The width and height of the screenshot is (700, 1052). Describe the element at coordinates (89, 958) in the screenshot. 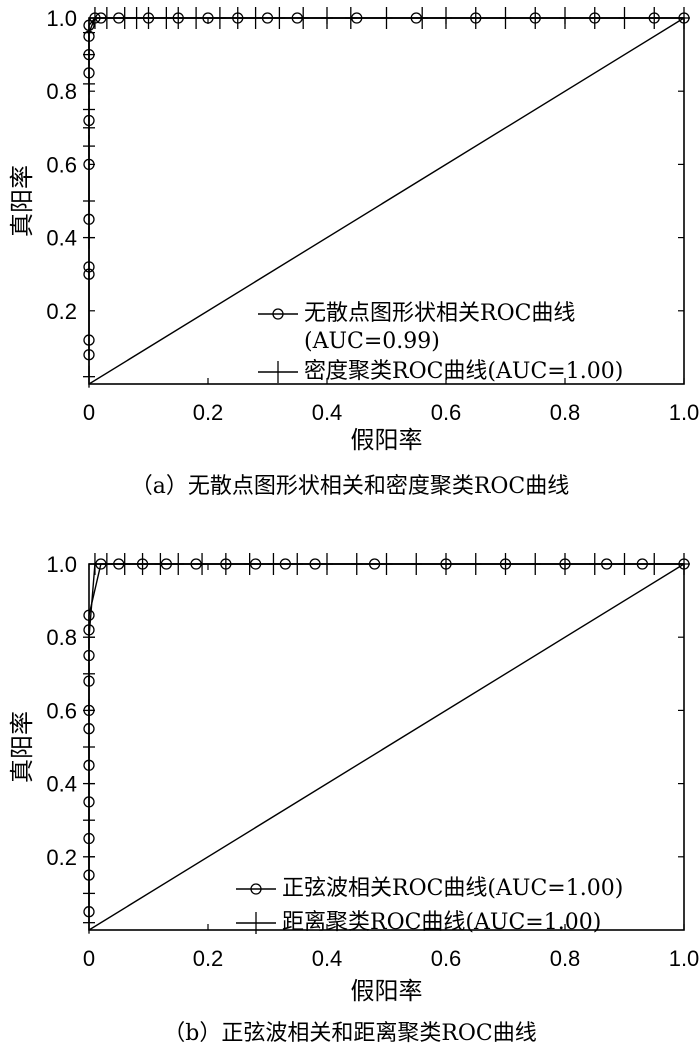

I see `x-tick-label: 0` at that location.